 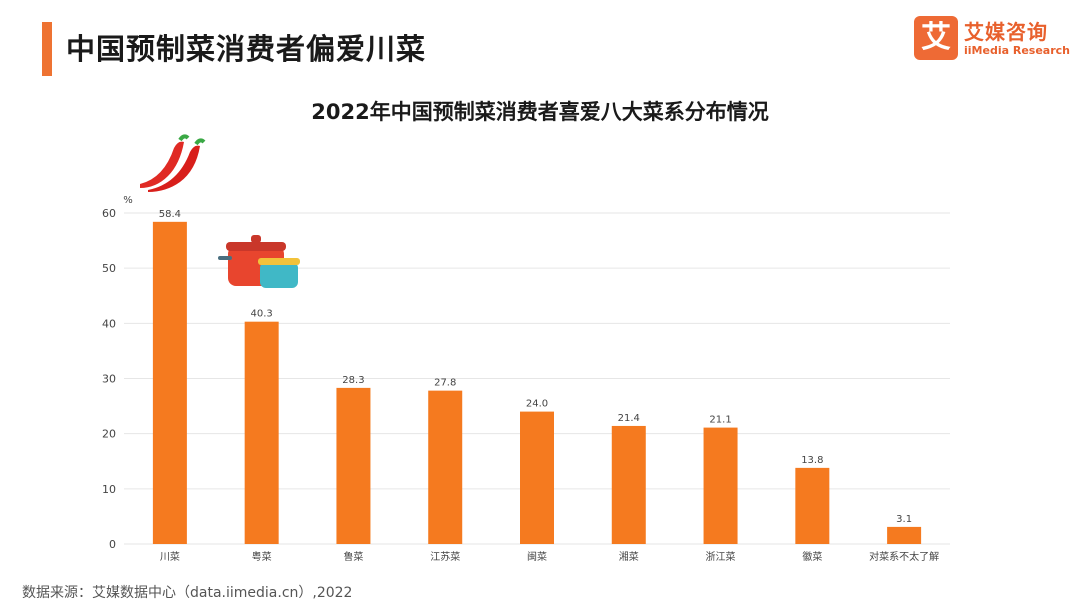 I want to click on chili-peppers-icon, so click(x=173, y=163).